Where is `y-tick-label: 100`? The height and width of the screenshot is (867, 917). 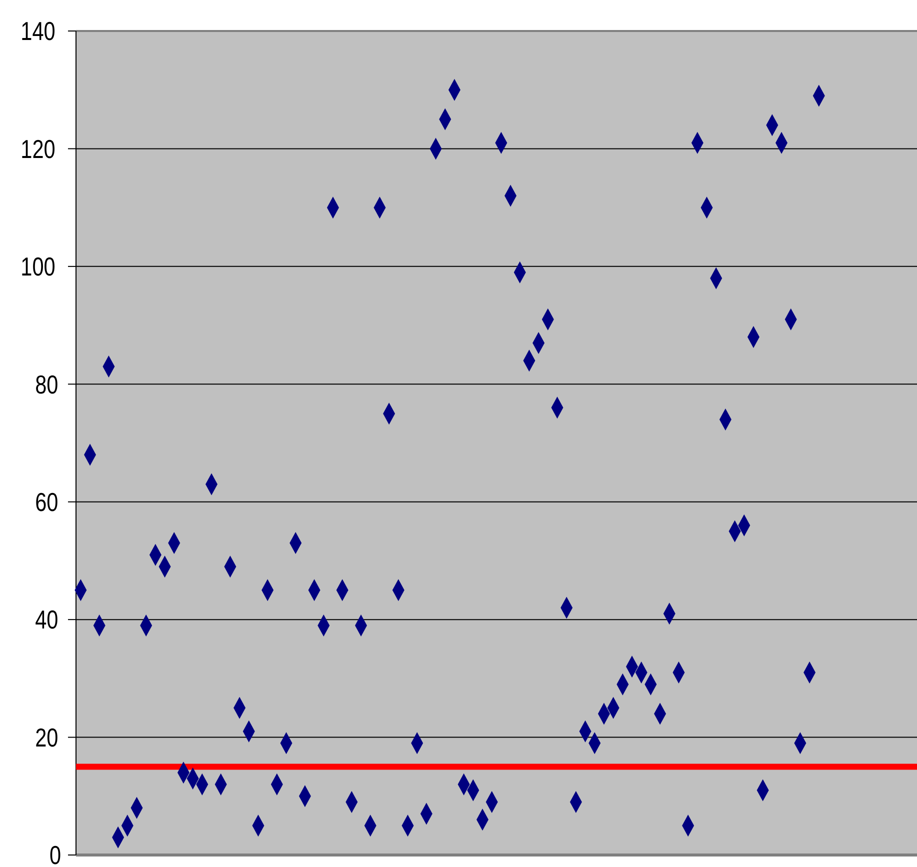
y-tick-label: 100 is located at coordinates (38, 267).